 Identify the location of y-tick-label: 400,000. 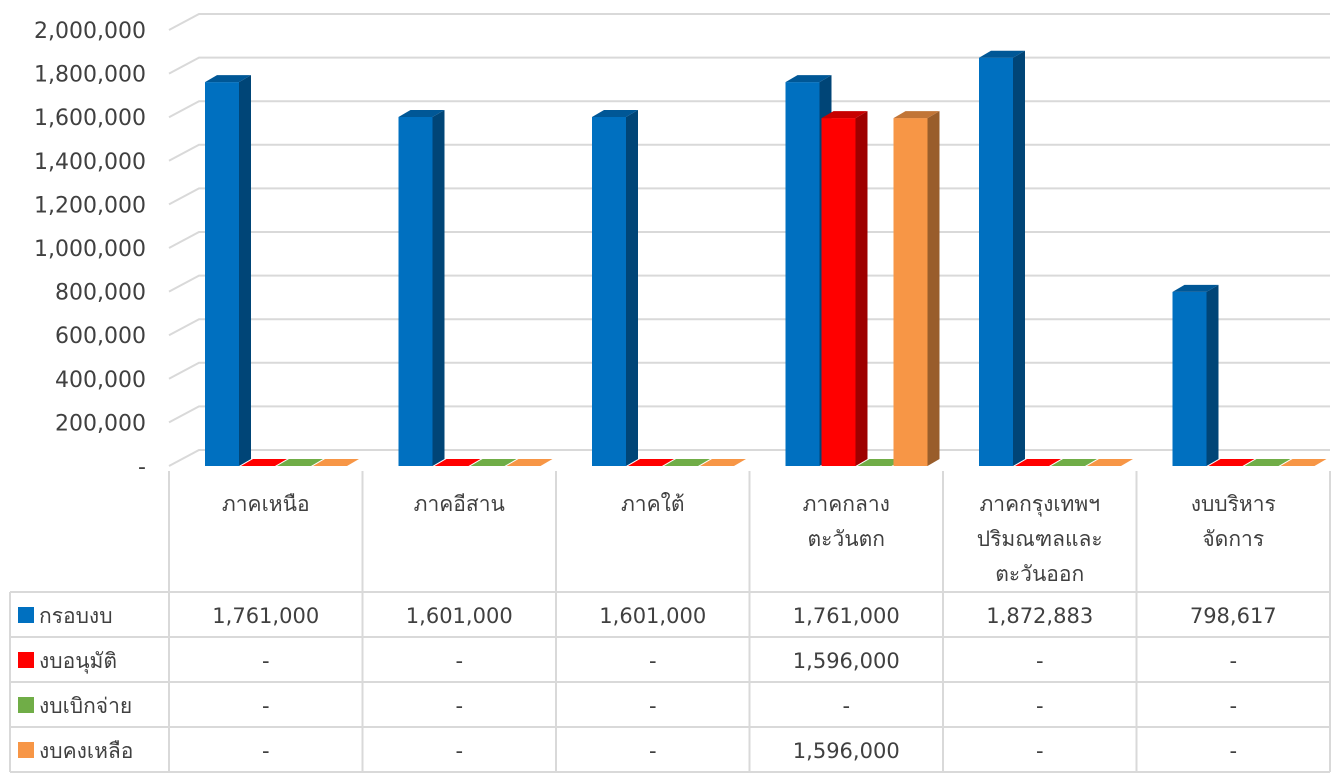
(100, 380).